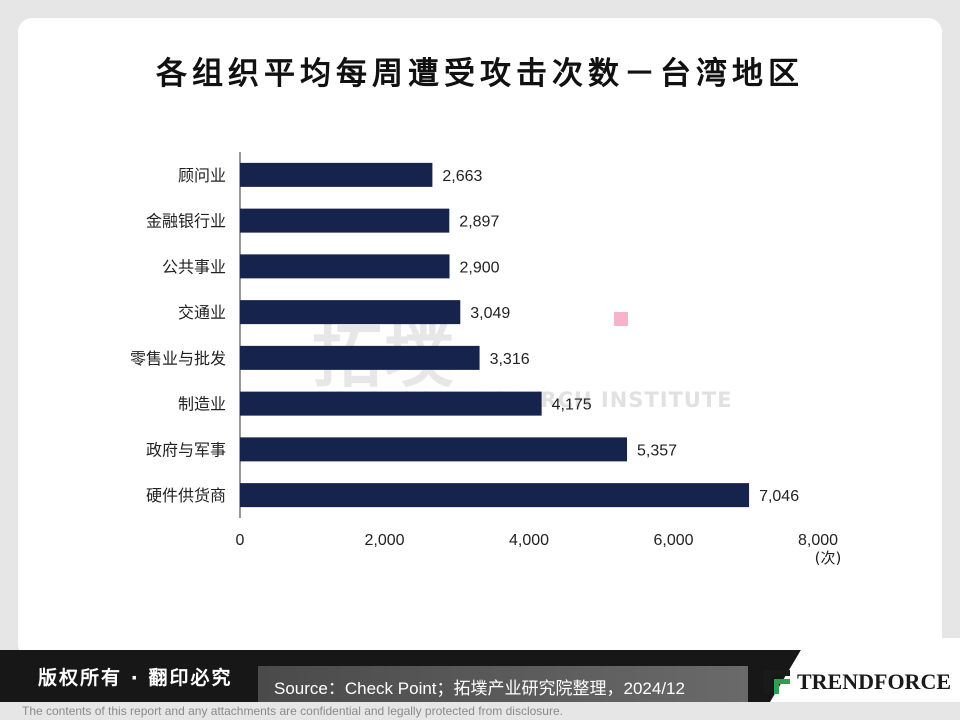  Describe the element at coordinates (490, 313) in the screenshot. I see `value-label: 3,049` at that location.